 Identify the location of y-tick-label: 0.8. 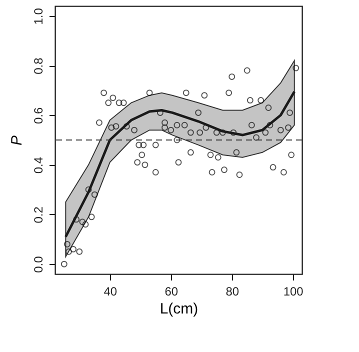
(39, 65).